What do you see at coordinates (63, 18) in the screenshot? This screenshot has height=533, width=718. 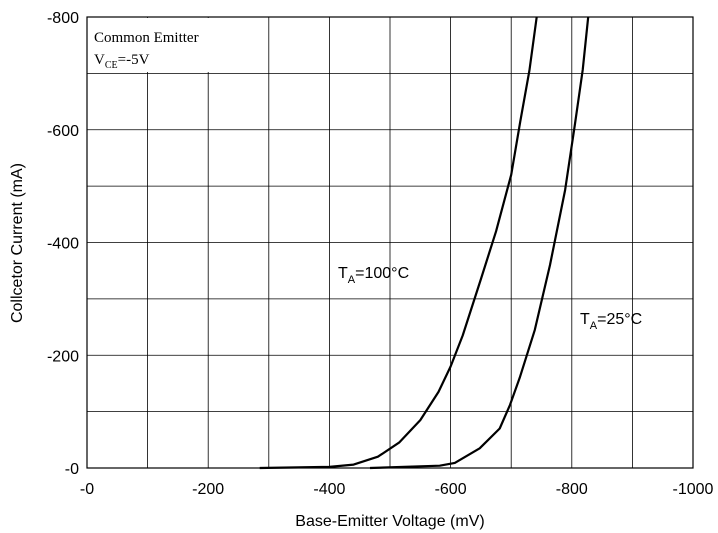 I see `y-tick-label: -800` at bounding box center [63, 18].